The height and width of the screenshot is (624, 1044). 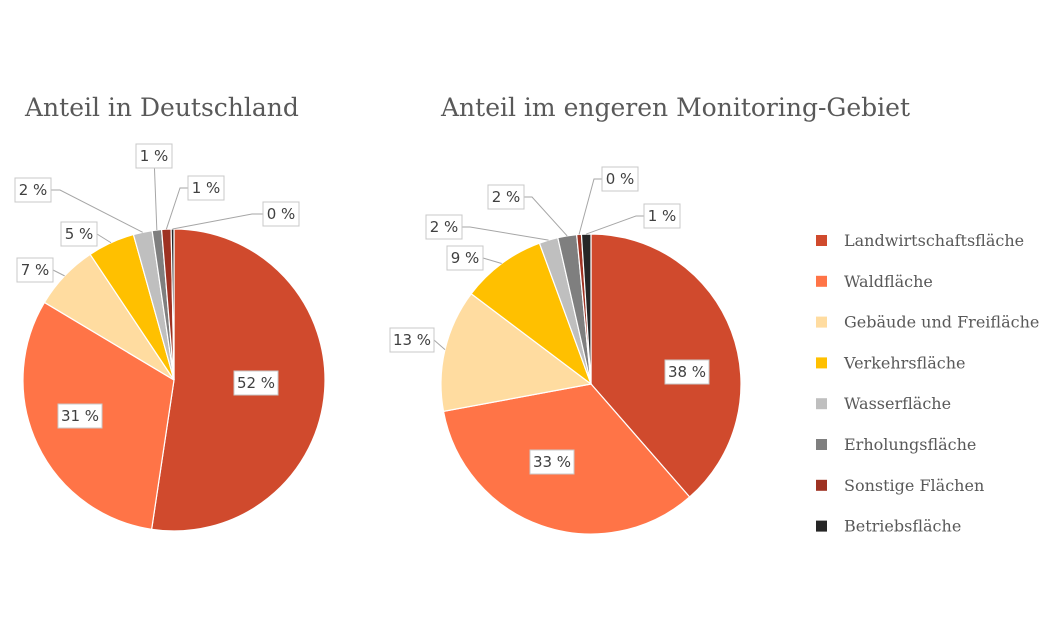 I want to click on pie-right-slice-betriebsflaeche, so click(x=586, y=309).